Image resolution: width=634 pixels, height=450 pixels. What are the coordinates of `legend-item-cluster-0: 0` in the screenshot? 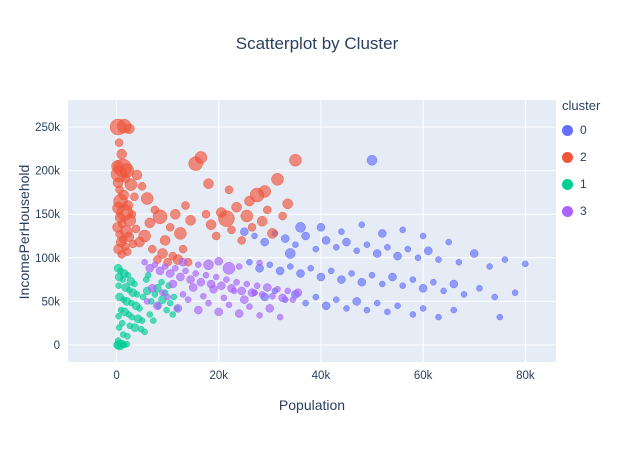 It's located at (581, 130).